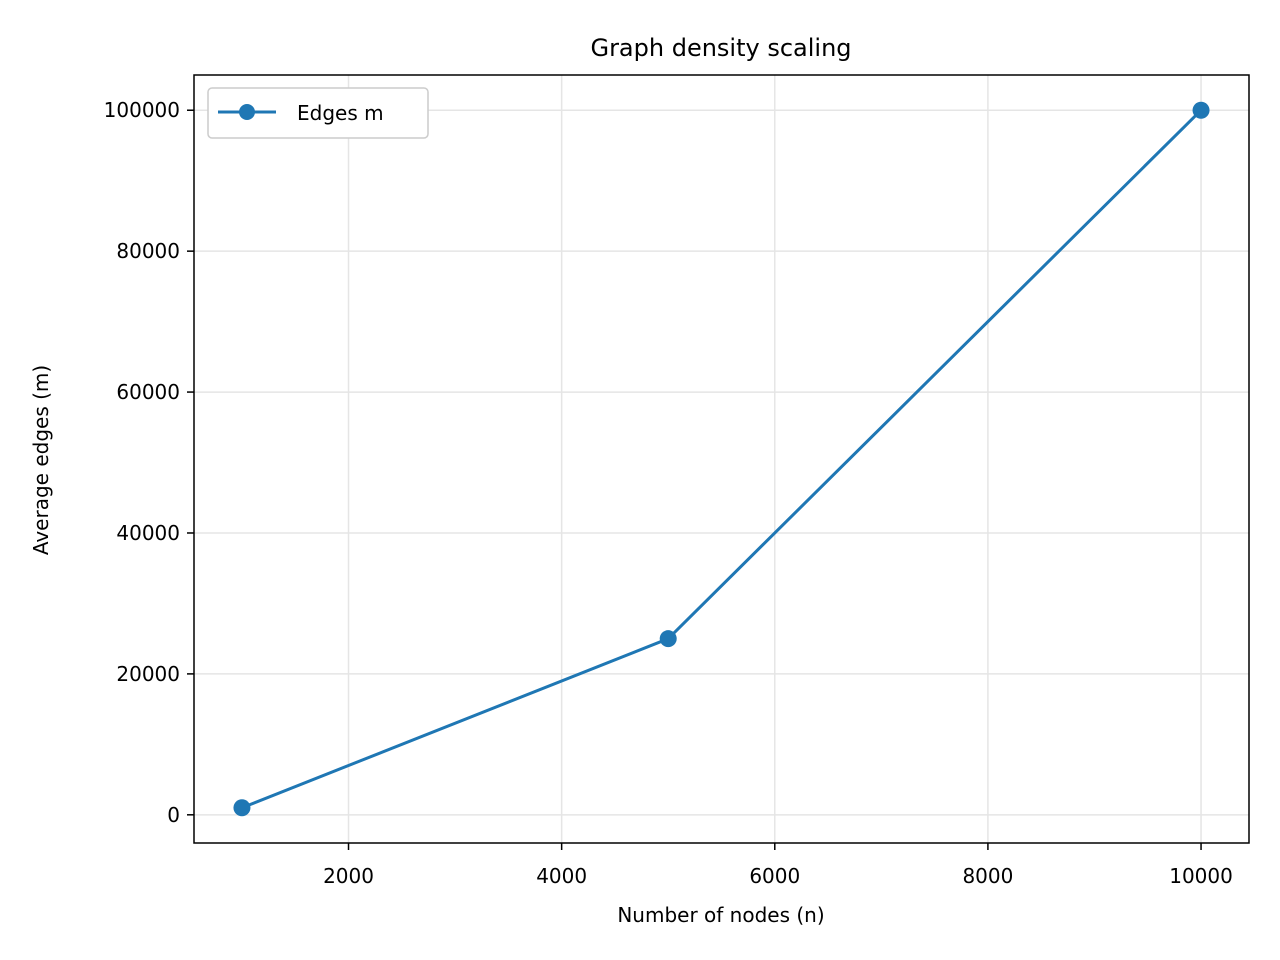 This screenshot has width=1280, height=960. I want to click on y-tick-label: 0, so click(173, 815).